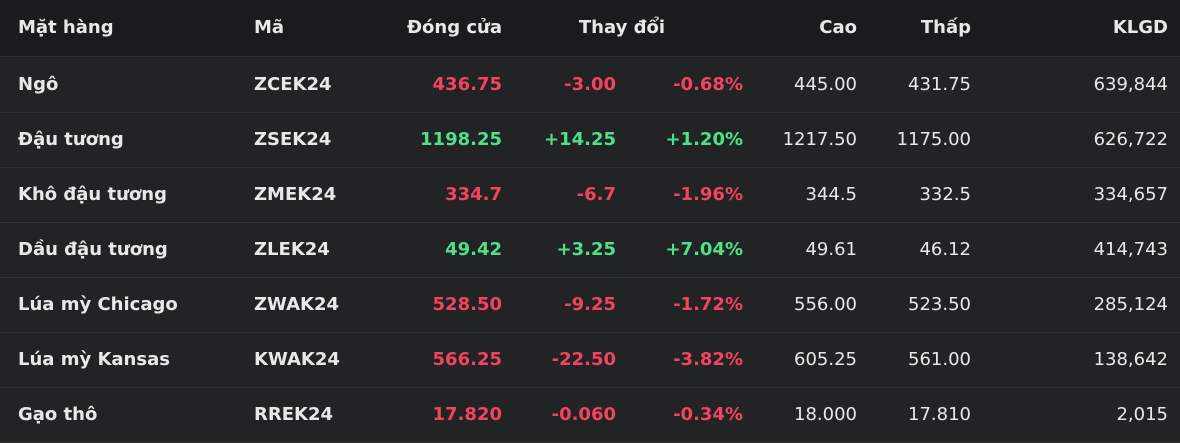 The height and width of the screenshot is (443, 1180). I want to click on close-price: 334.7, so click(473, 194).